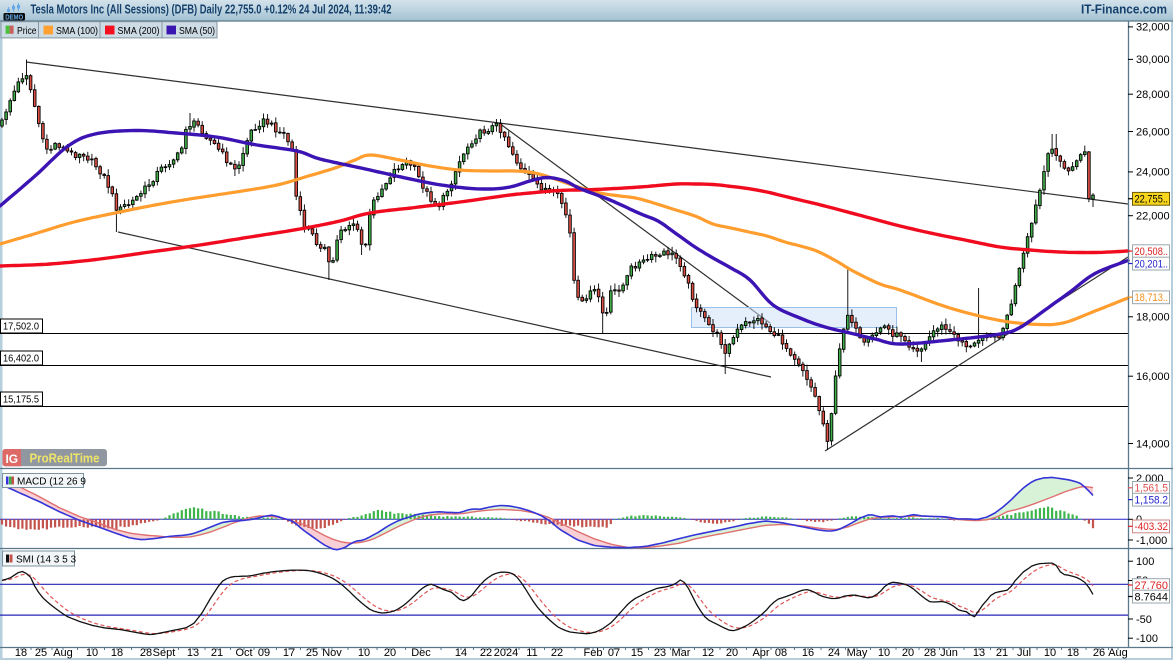 The image size is (1173, 660). I want to click on svg-text: MACD (12 26 9, so click(51, 482).